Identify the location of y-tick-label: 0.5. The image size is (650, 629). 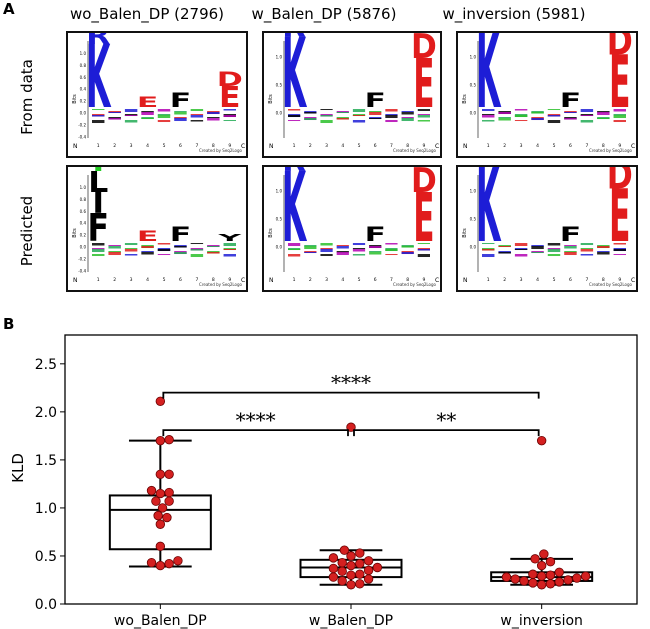
(46, 557).